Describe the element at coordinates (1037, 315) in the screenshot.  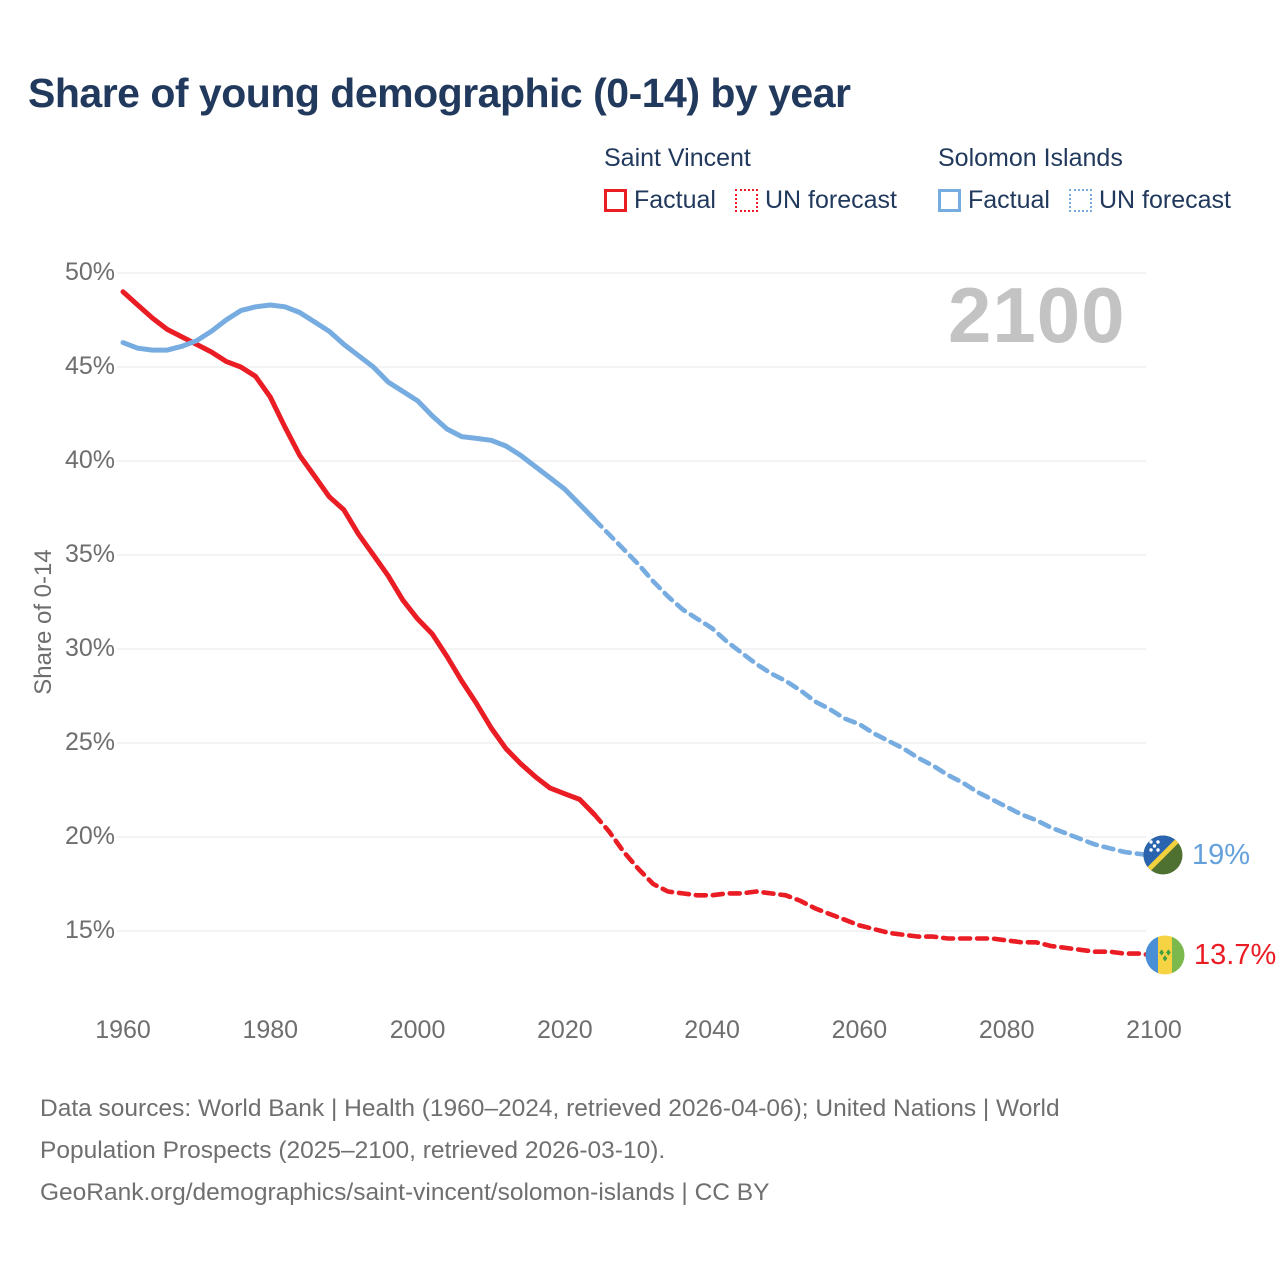
I see `watermark-year: 2100` at that location.